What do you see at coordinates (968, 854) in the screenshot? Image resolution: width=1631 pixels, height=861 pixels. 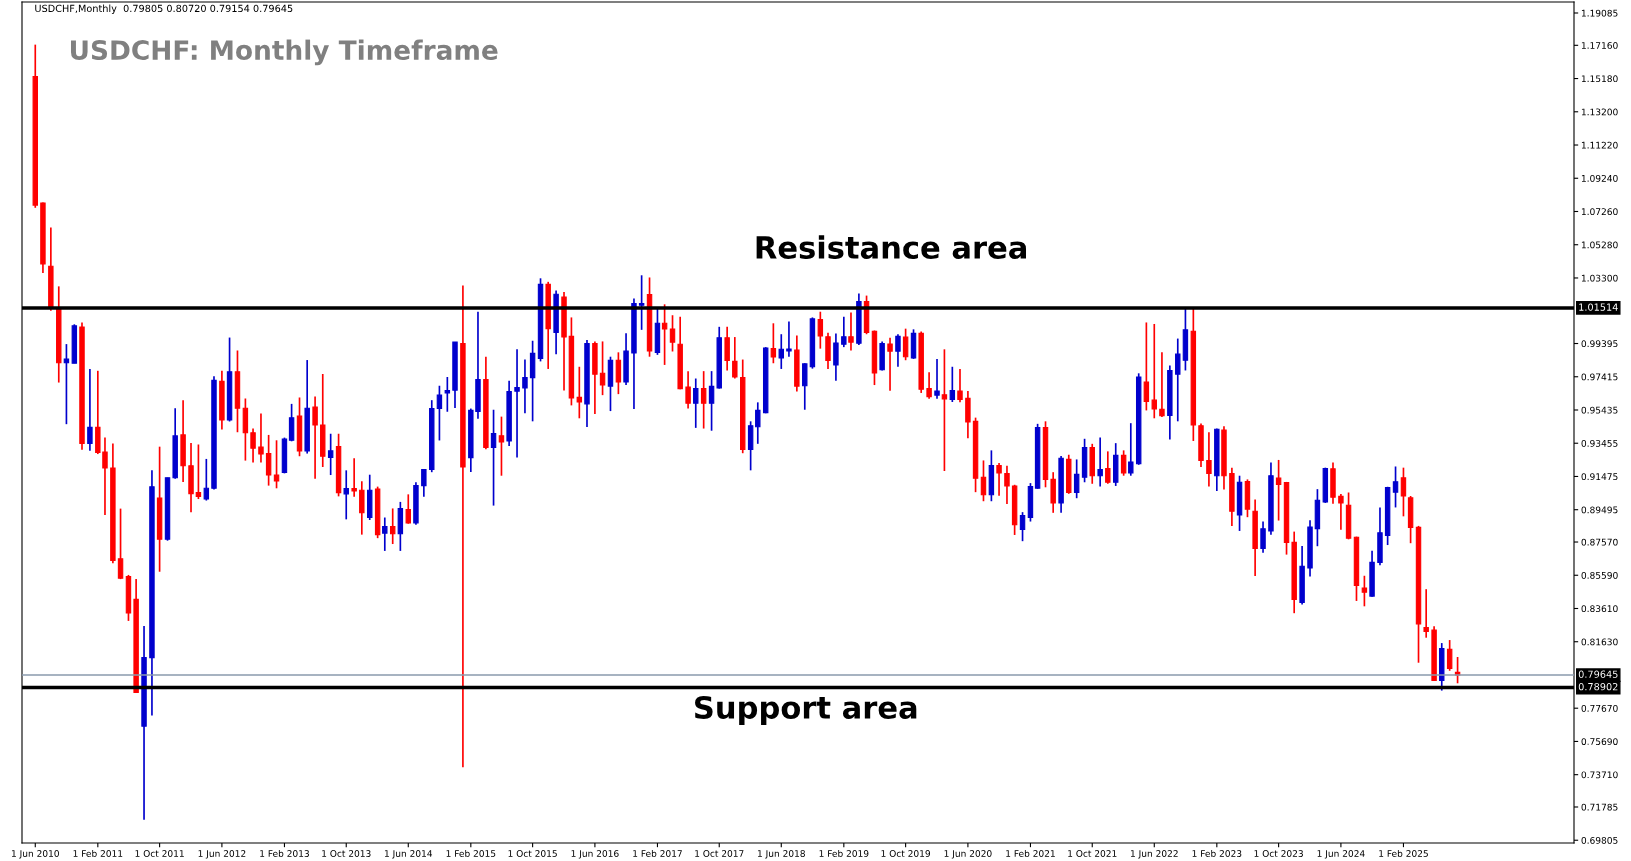 I see `x-tick-label: 1 Jun 2020` at bounding box center [968, 854].